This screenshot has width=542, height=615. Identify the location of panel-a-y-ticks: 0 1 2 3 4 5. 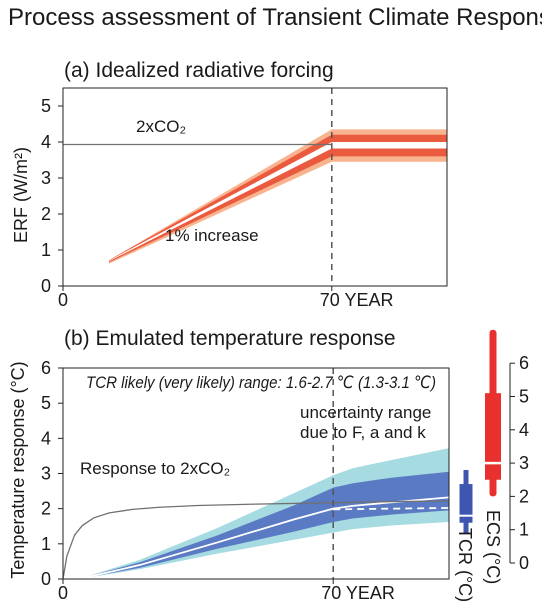
(52, 196).